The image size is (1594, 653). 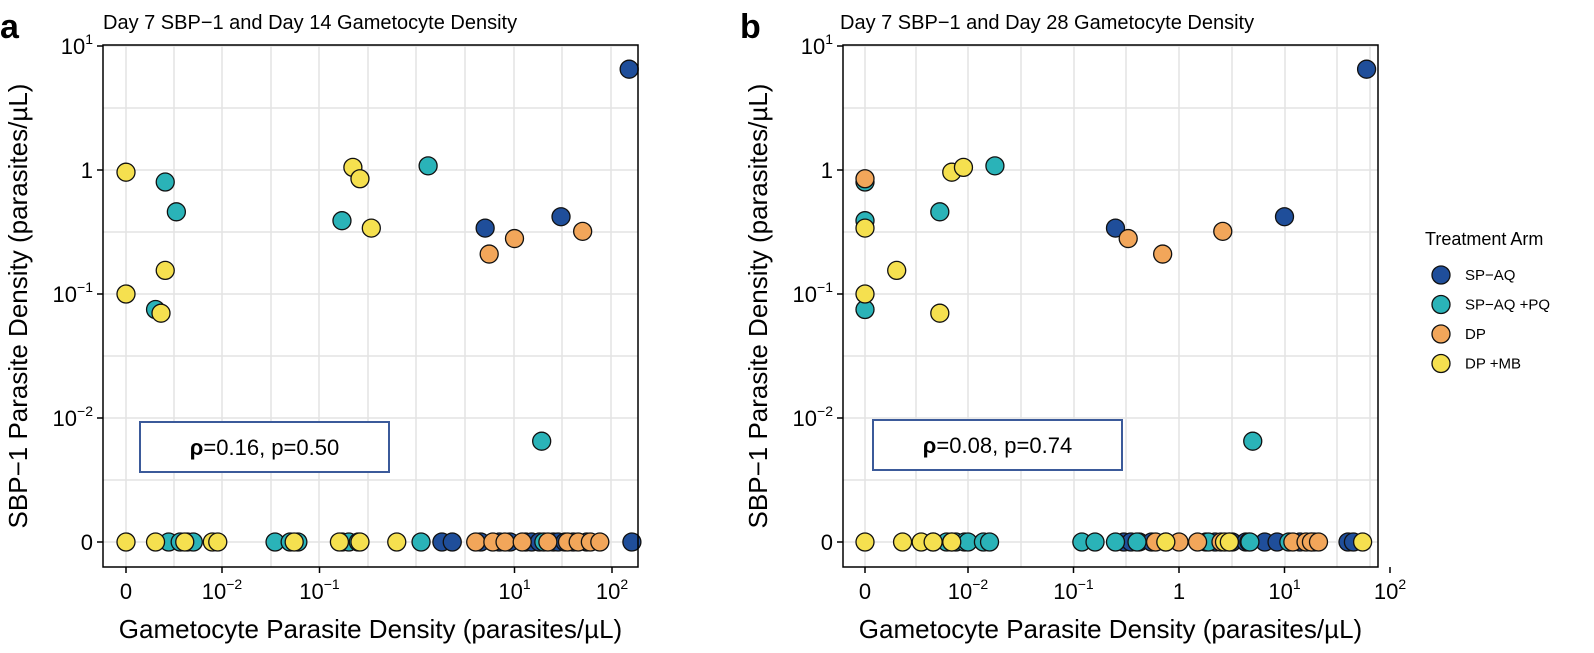 I want to click on legend-label: SP−AQ +PQ, so click(x=1507, y=305).